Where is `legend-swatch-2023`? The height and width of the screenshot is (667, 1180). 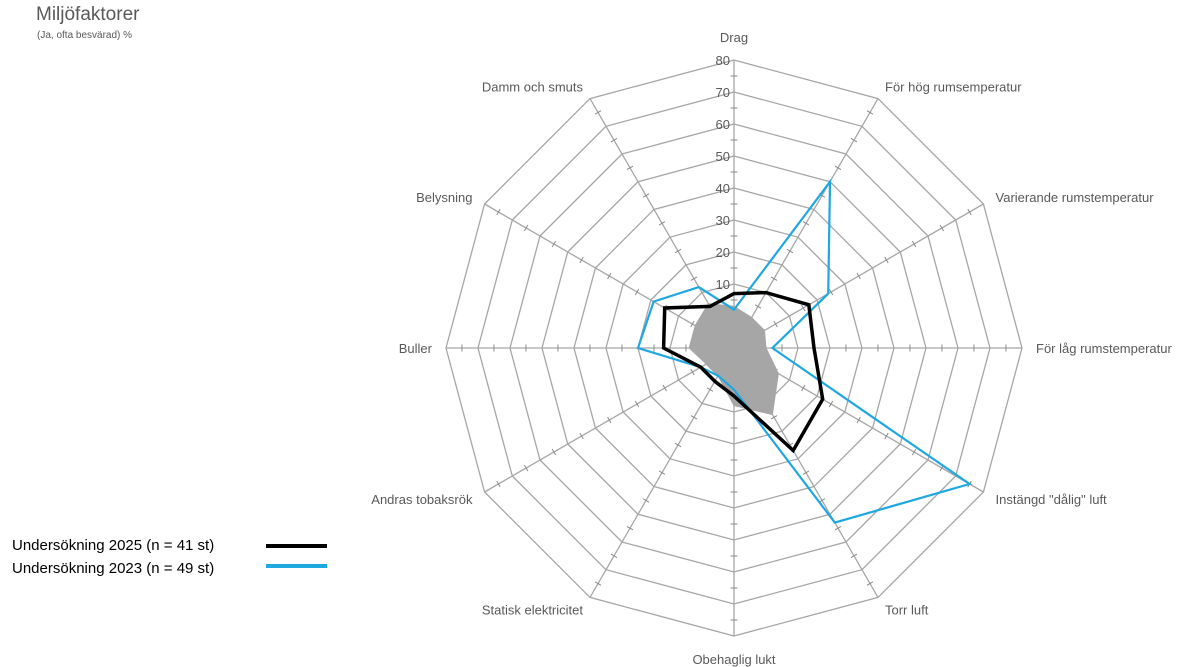 legend-swatch-2023 is located at coordinates (296, 566).